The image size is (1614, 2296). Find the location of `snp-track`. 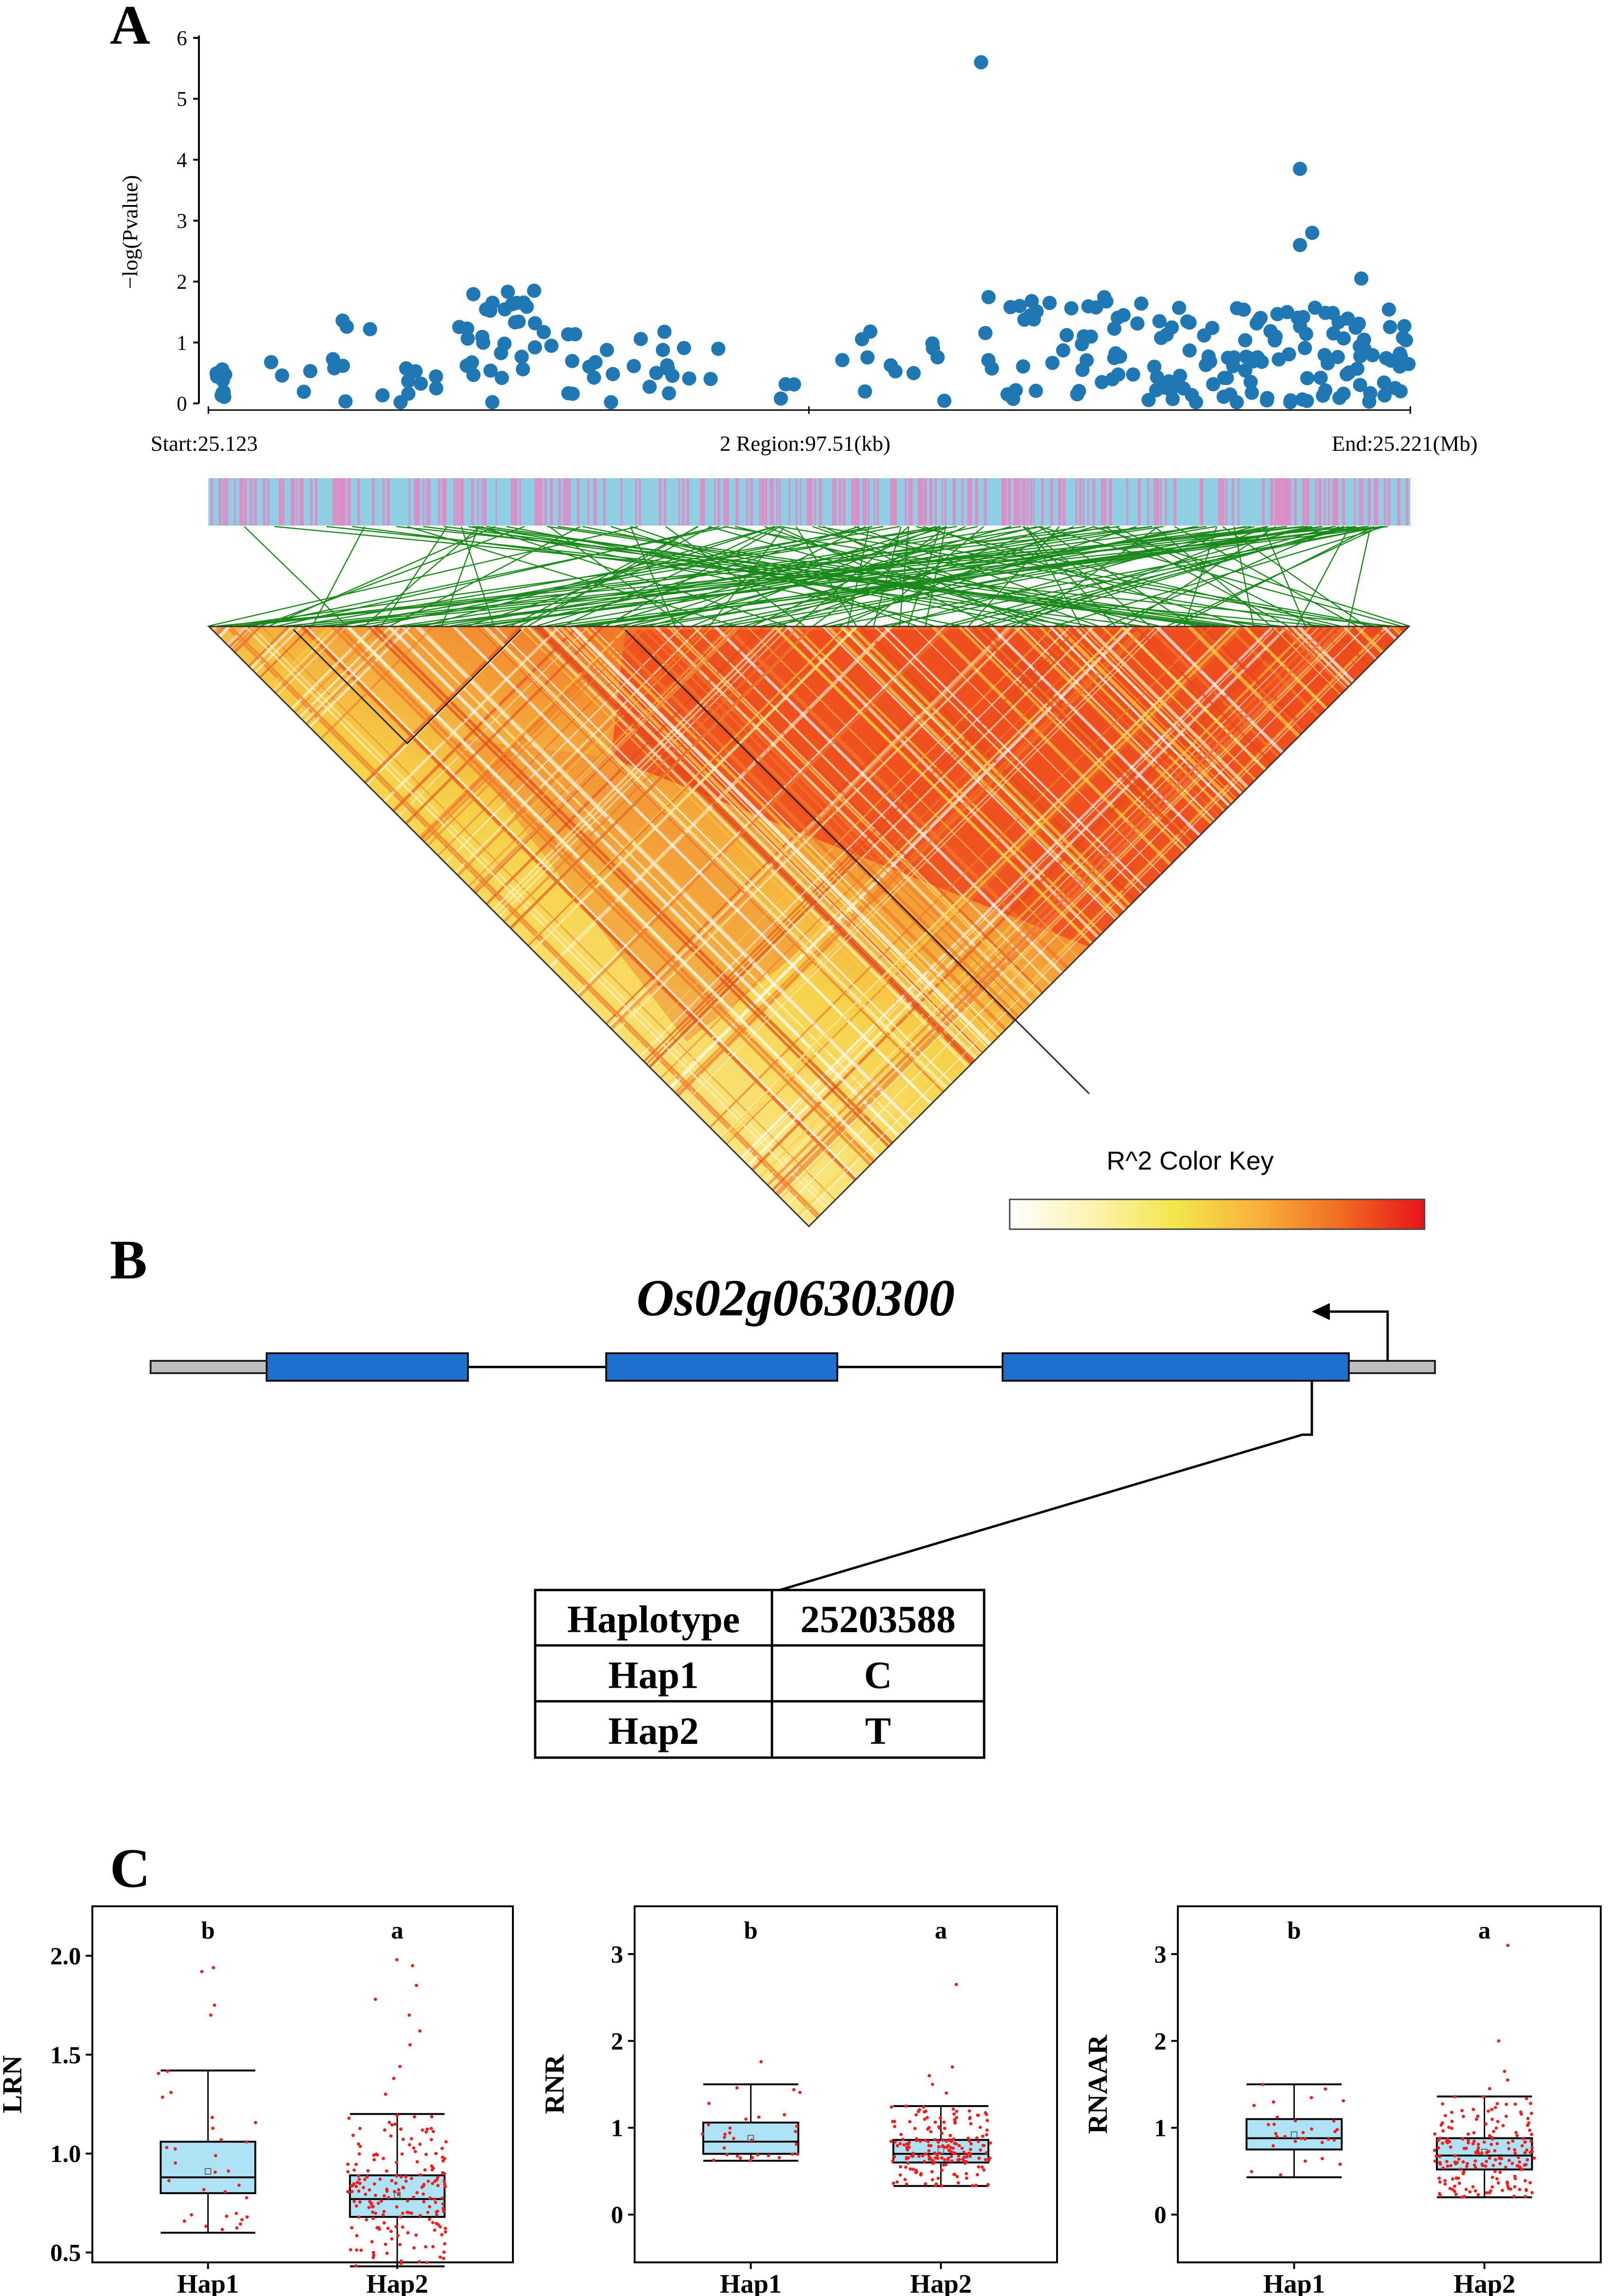

snp-track is located at coordinates (809, 552).